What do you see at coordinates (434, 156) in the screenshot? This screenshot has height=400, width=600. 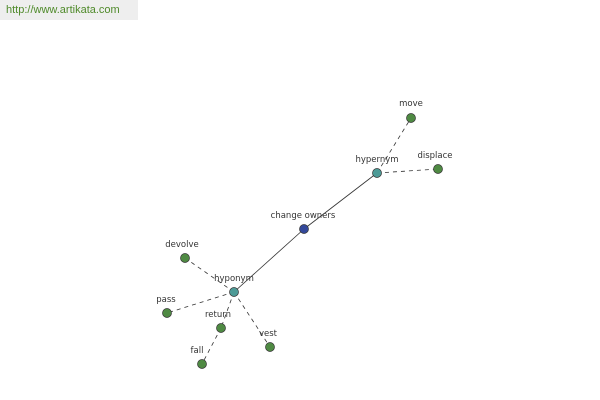 I see `node-label: displace` at bounding box center [434, 156].